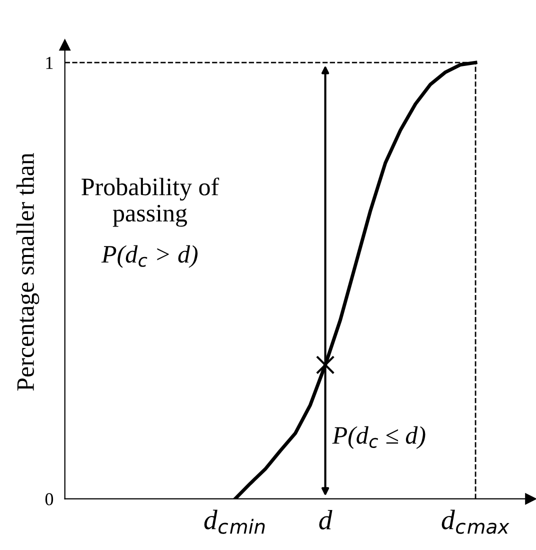 Image resolution: width=536 pixels, height=550 pixels. What do you see at coordinates (476, 522) in the screenshot?
I see `x-tick-label: d$_{cmax}$` at bounding box center [476, 522].